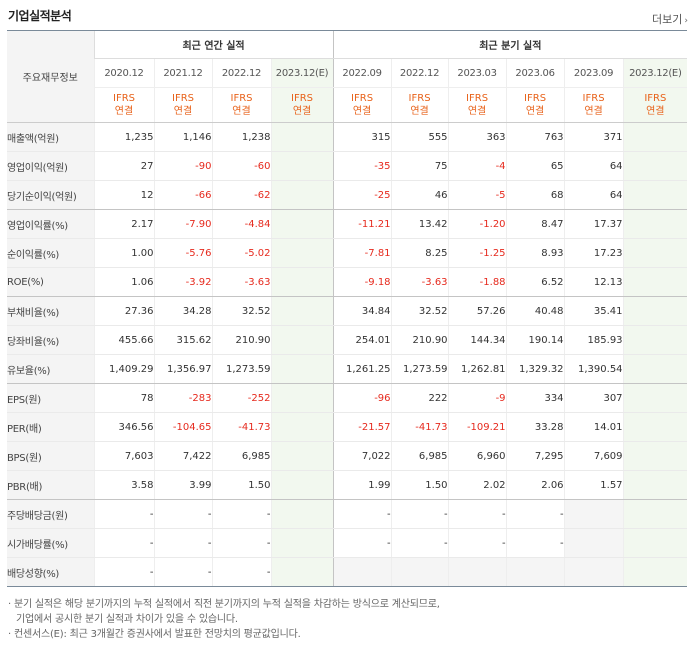 This screenshot has height=648, width=694. What do you see at coordinates (362, 253) in the screenshot?
I see `table-cell: -7.81` at bounding box center [362, 253].